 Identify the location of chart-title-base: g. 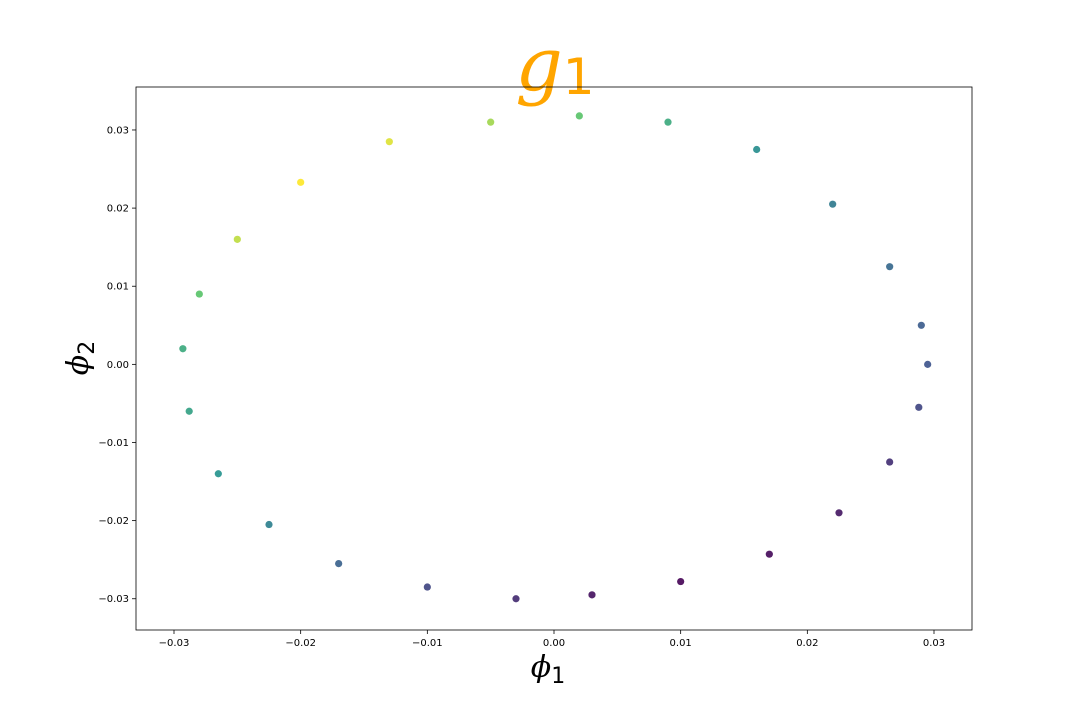
(538, 65).